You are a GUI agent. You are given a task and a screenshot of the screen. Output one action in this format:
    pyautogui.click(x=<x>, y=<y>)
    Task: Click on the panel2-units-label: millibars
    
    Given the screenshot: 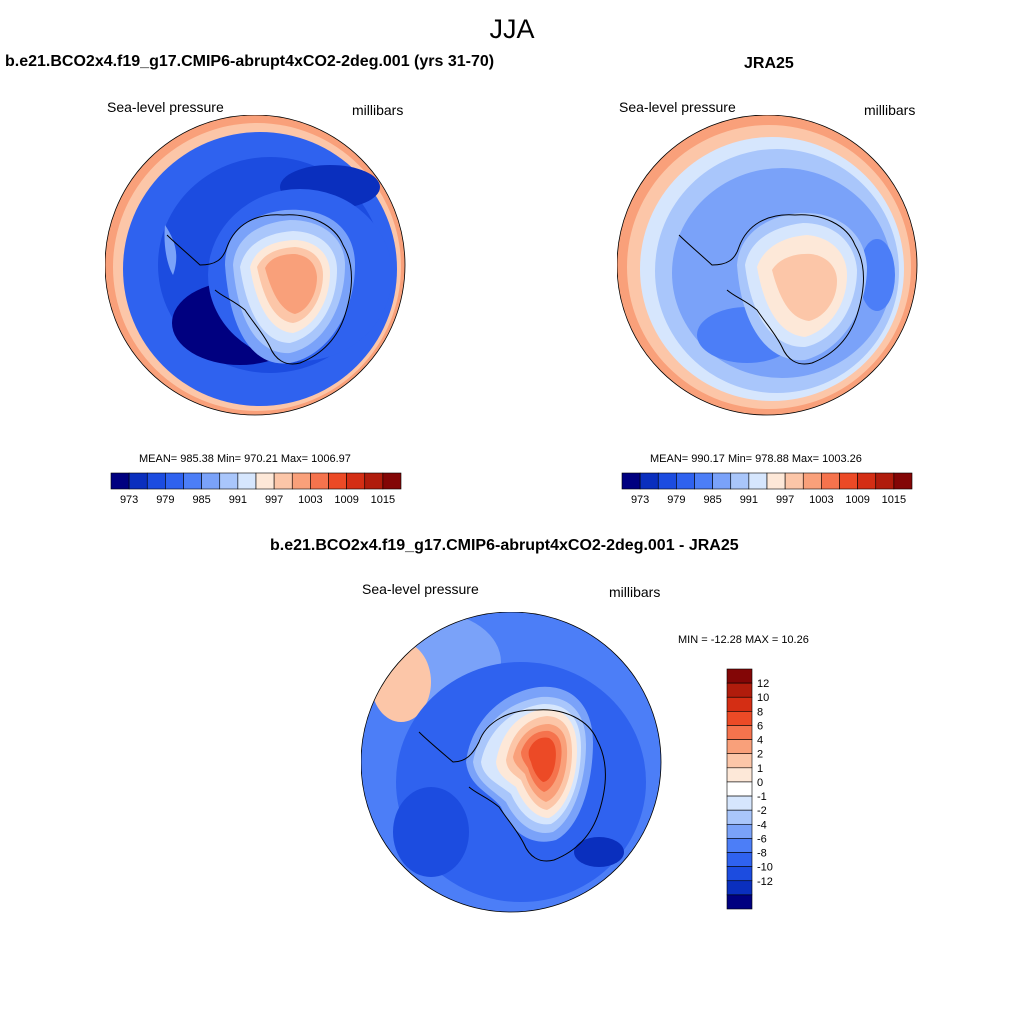 What is the action you would take?
    pyautogui.click(x=890, y=110)
    